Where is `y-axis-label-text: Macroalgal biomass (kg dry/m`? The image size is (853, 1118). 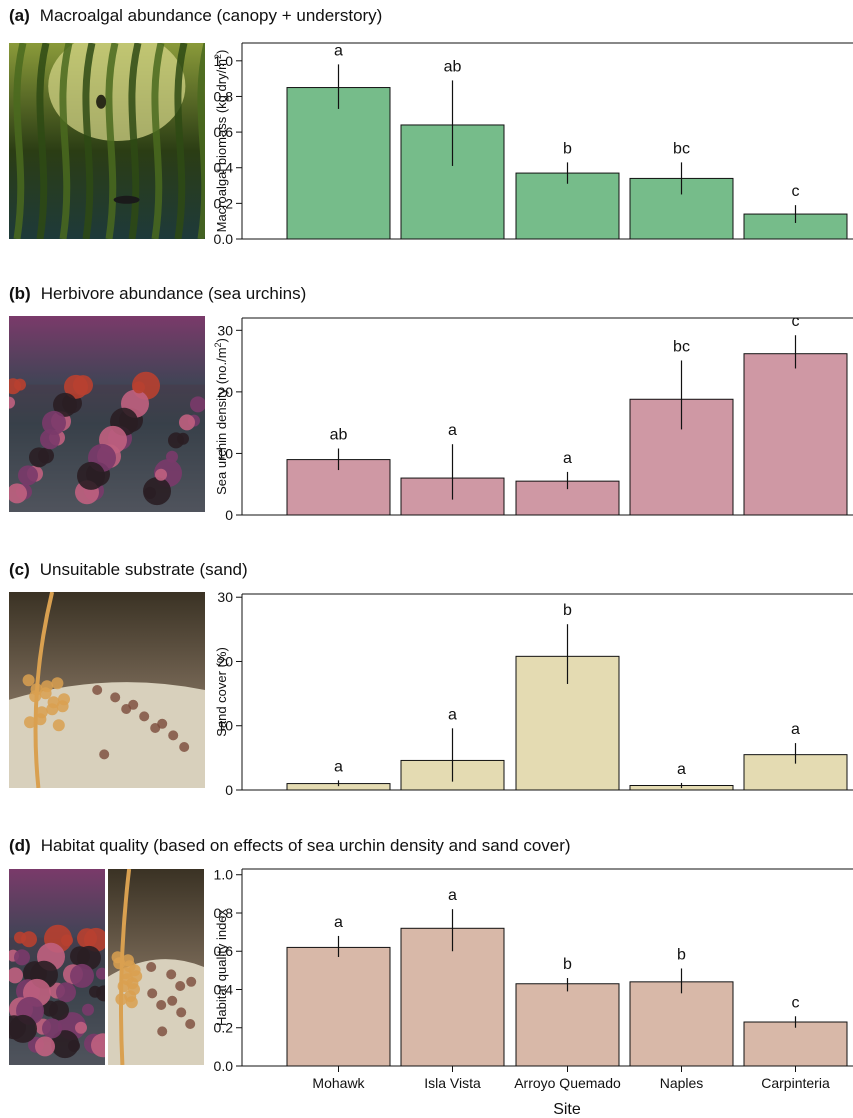 y-axis-label-text: Macroalgal biomass (kg dry/m is located at coordinates (221, 145).